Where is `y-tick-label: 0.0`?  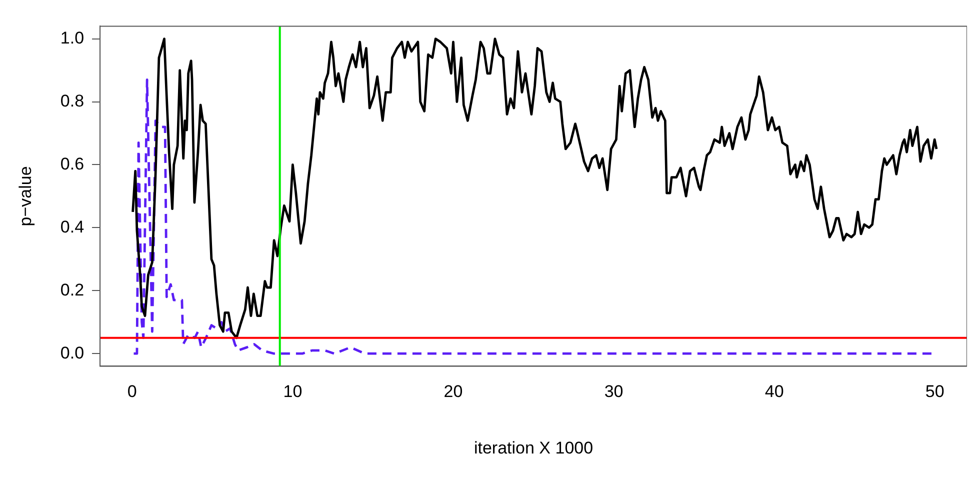
y-tick-label: 0.0 is located at coordinates (72, 352).